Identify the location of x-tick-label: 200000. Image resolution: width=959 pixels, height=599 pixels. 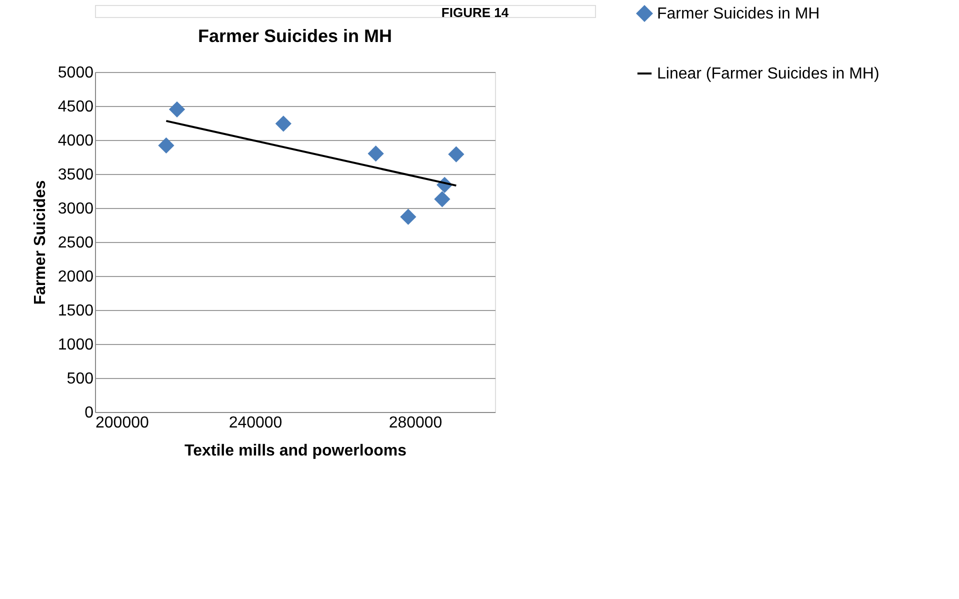
(122, 423).